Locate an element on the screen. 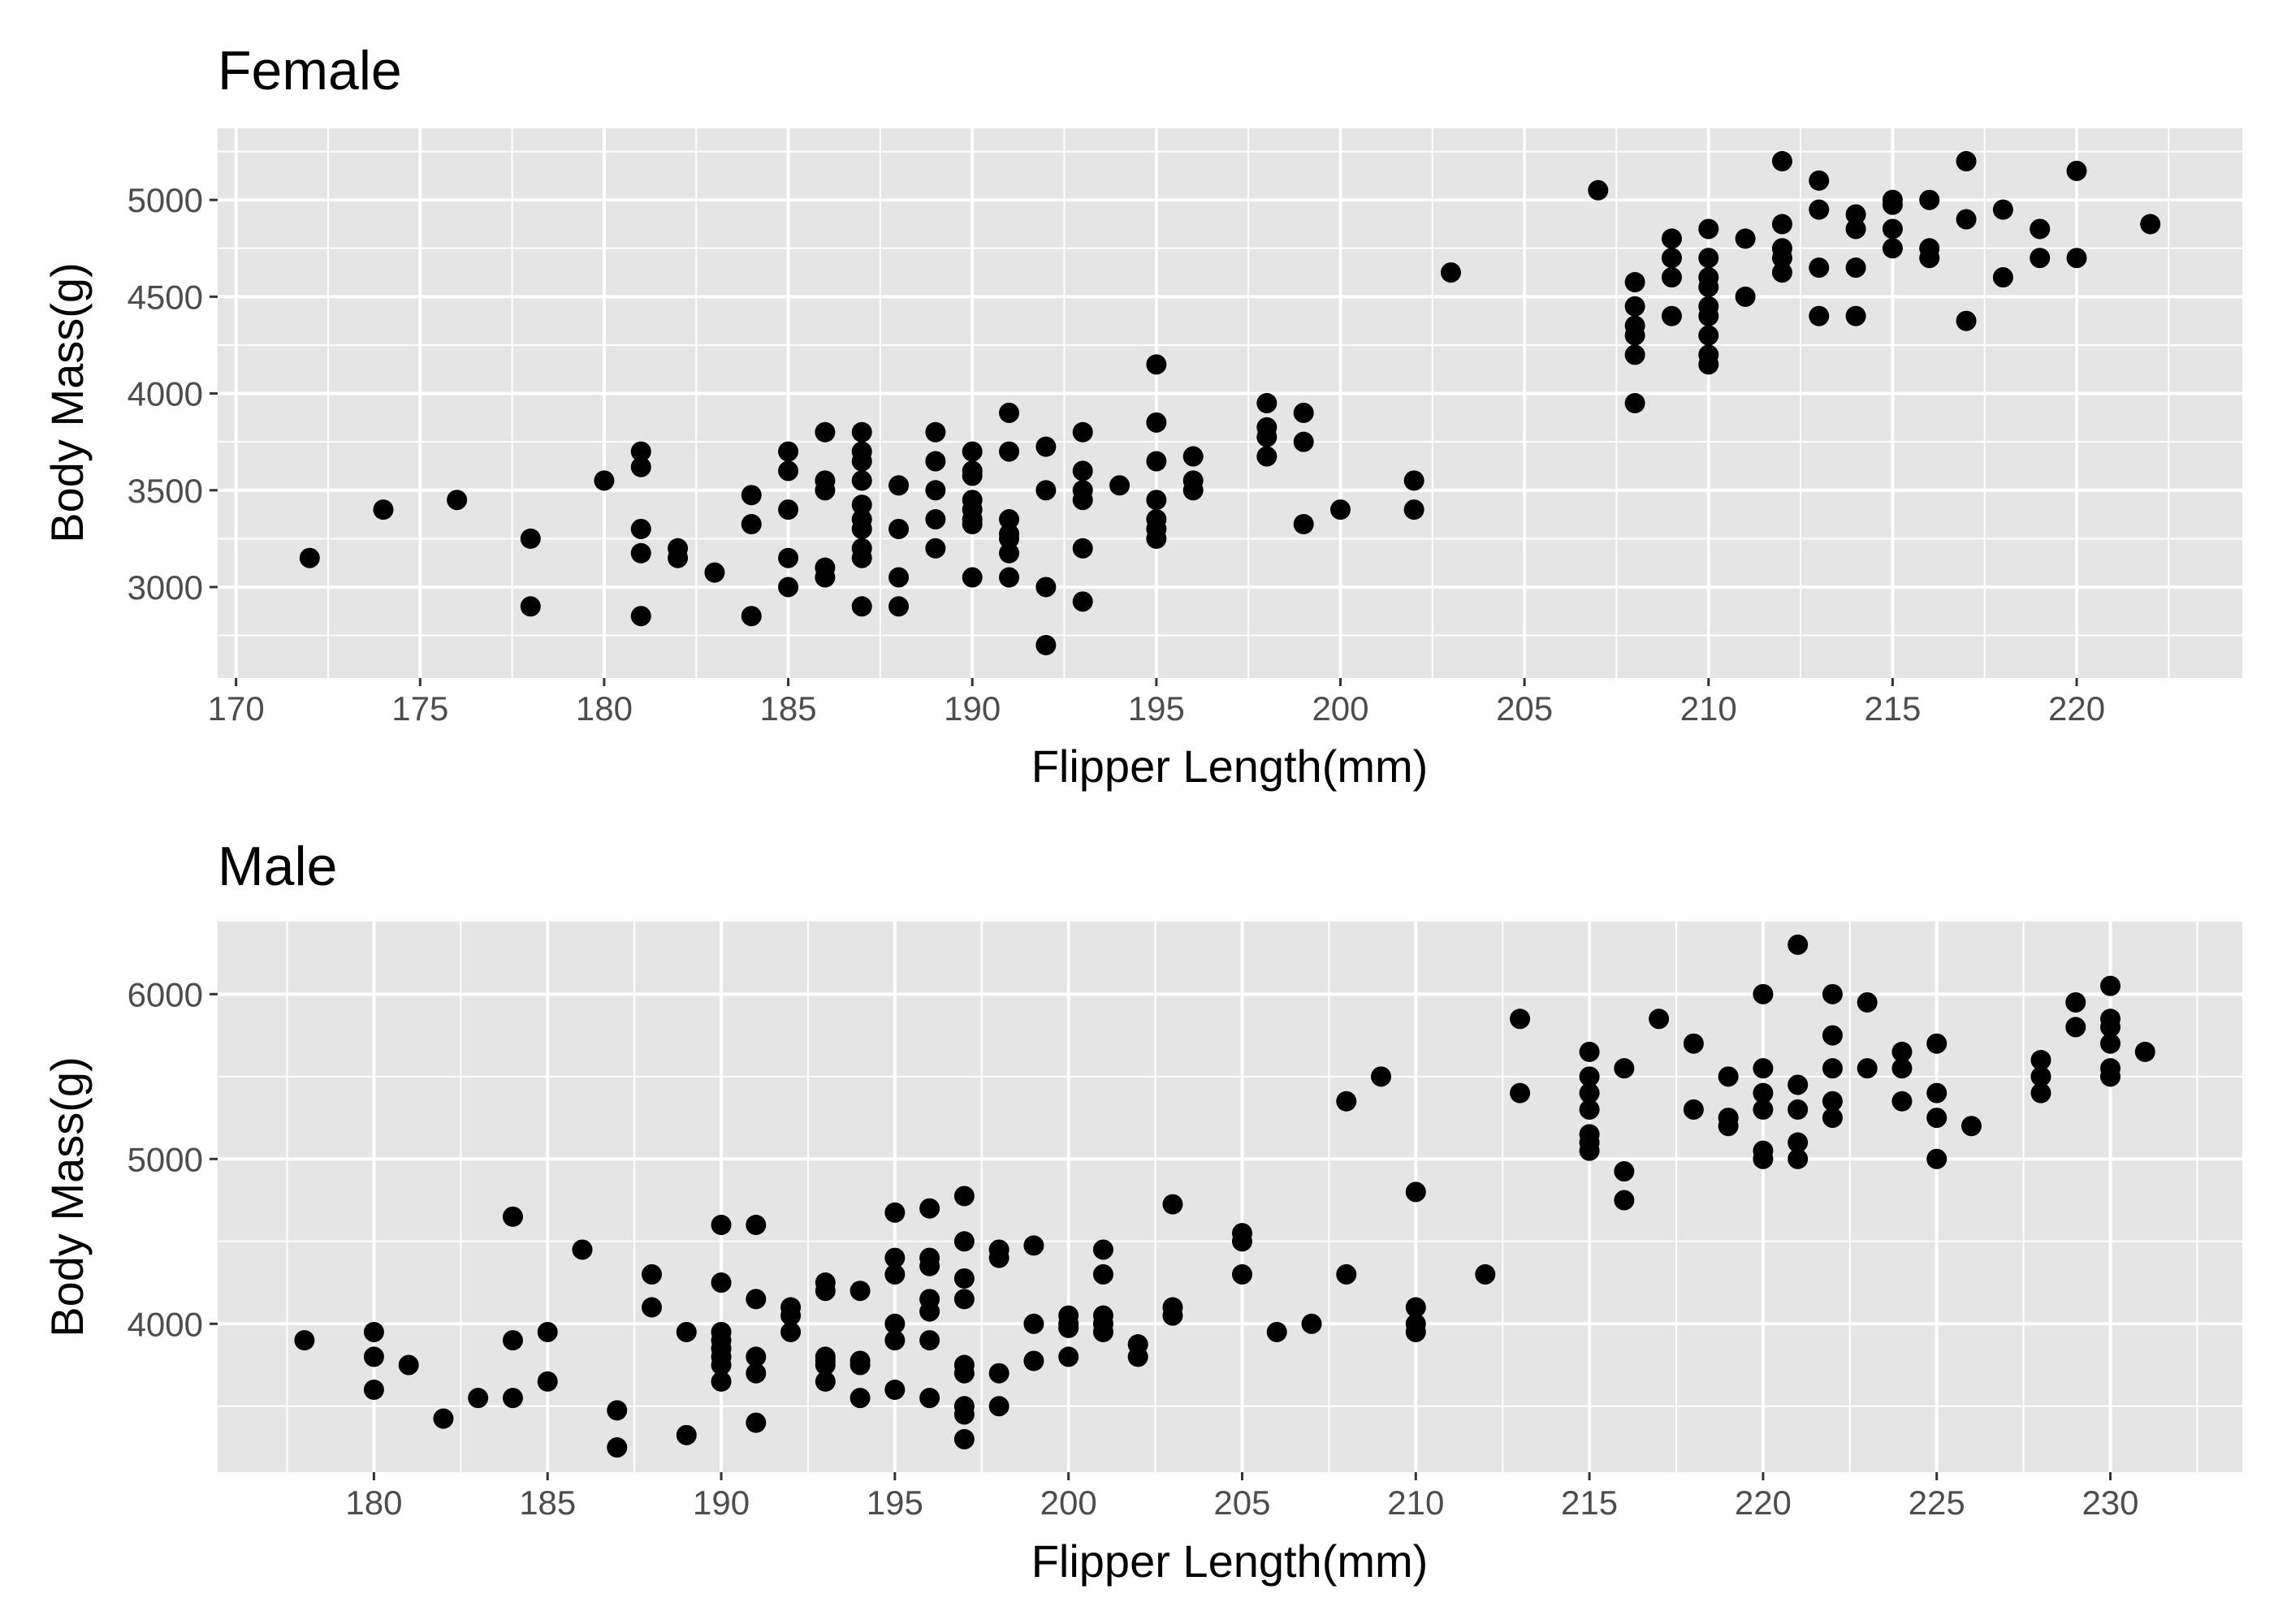 The height and width of the screenshot is (1624, 2274). female-x-axis-title: Flipper Length(mm) is located at coordinates (1230, 766).